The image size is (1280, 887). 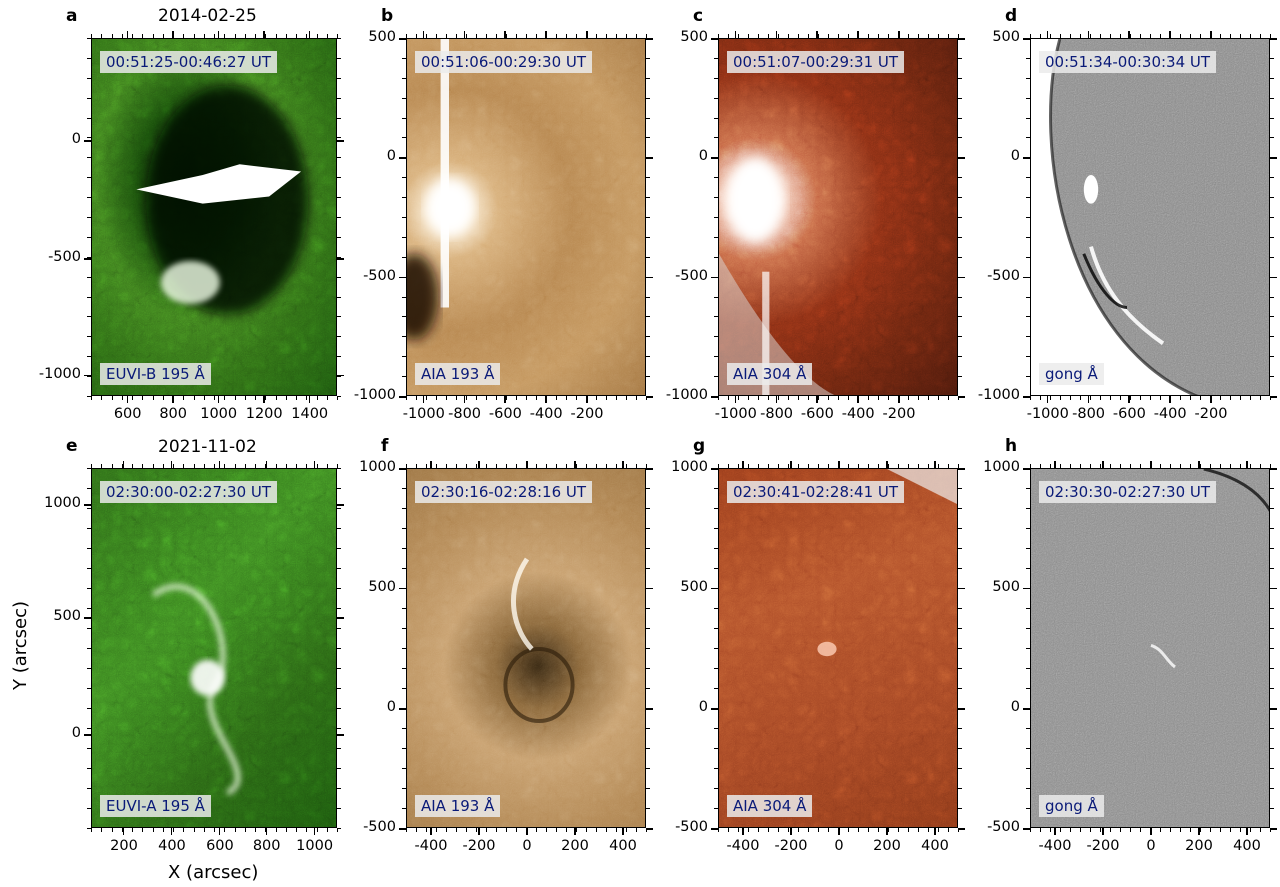 What do you see at coordinates (575, 846) in the screenshot?
I see `x-tick-label: 200` at bounding box center [575, 846].